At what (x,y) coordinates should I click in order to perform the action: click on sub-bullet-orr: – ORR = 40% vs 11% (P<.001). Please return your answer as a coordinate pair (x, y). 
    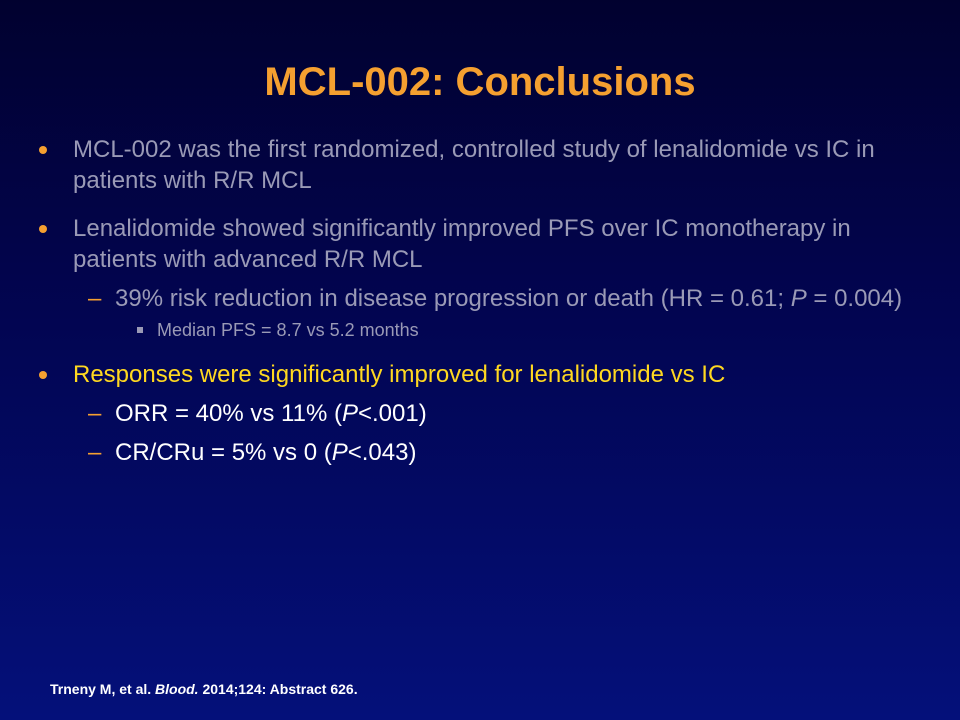
    Looking at the image, I should click on (476, 413).